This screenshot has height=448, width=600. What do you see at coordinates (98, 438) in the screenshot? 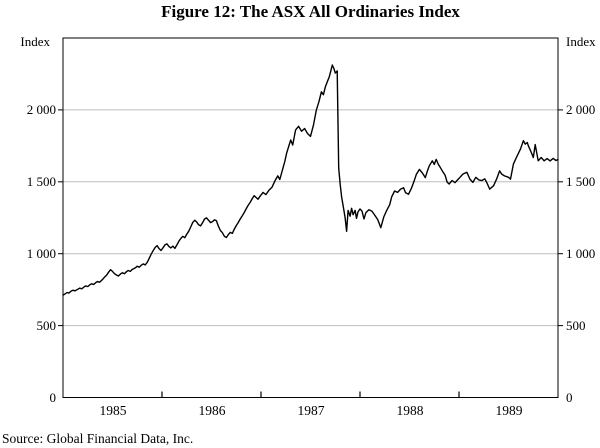
I see `source-note: Source: Global Financial Data, Inc.` at bounding box center [98, 438].